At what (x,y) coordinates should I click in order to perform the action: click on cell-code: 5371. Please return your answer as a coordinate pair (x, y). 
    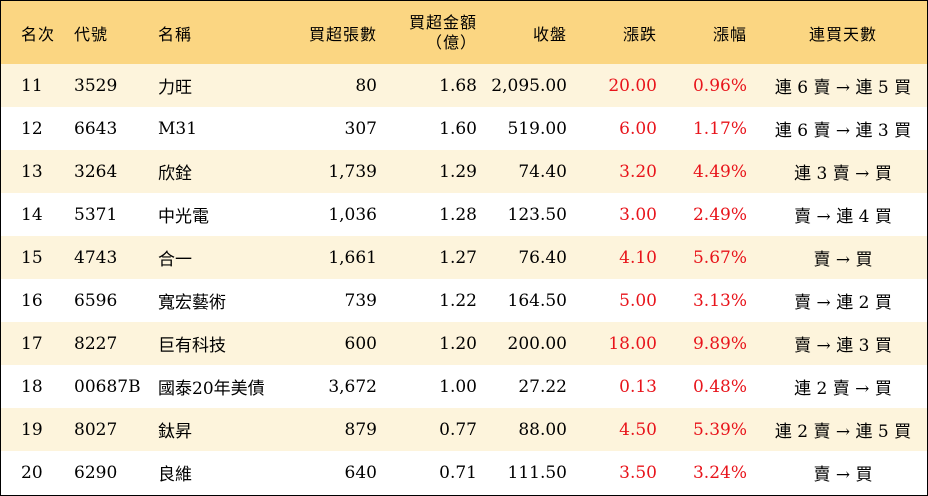
    Looking at the image, I should click on (96, 214).